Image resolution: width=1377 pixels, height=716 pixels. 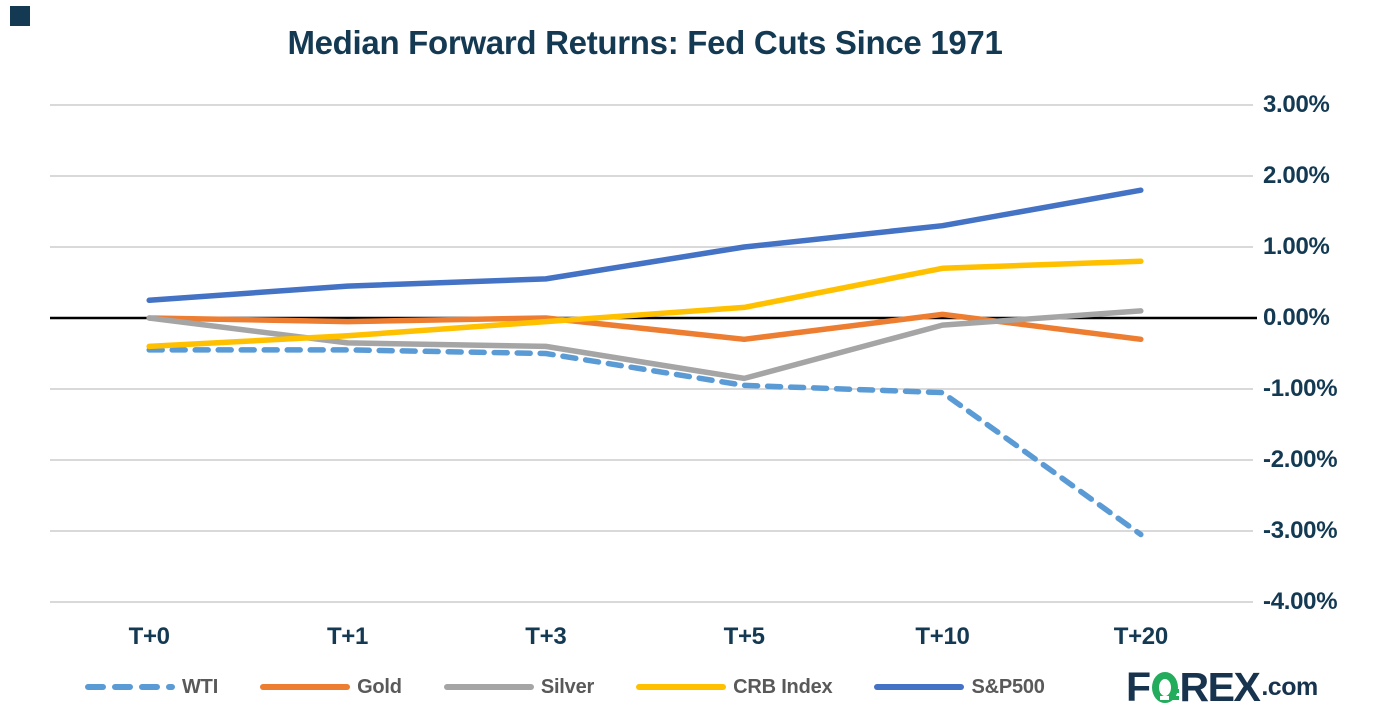 What do you see at coordinates (1296, 317) in the screenshot?
I see `y-tick-label: 0.00%` at bounding box center [1296, 317].